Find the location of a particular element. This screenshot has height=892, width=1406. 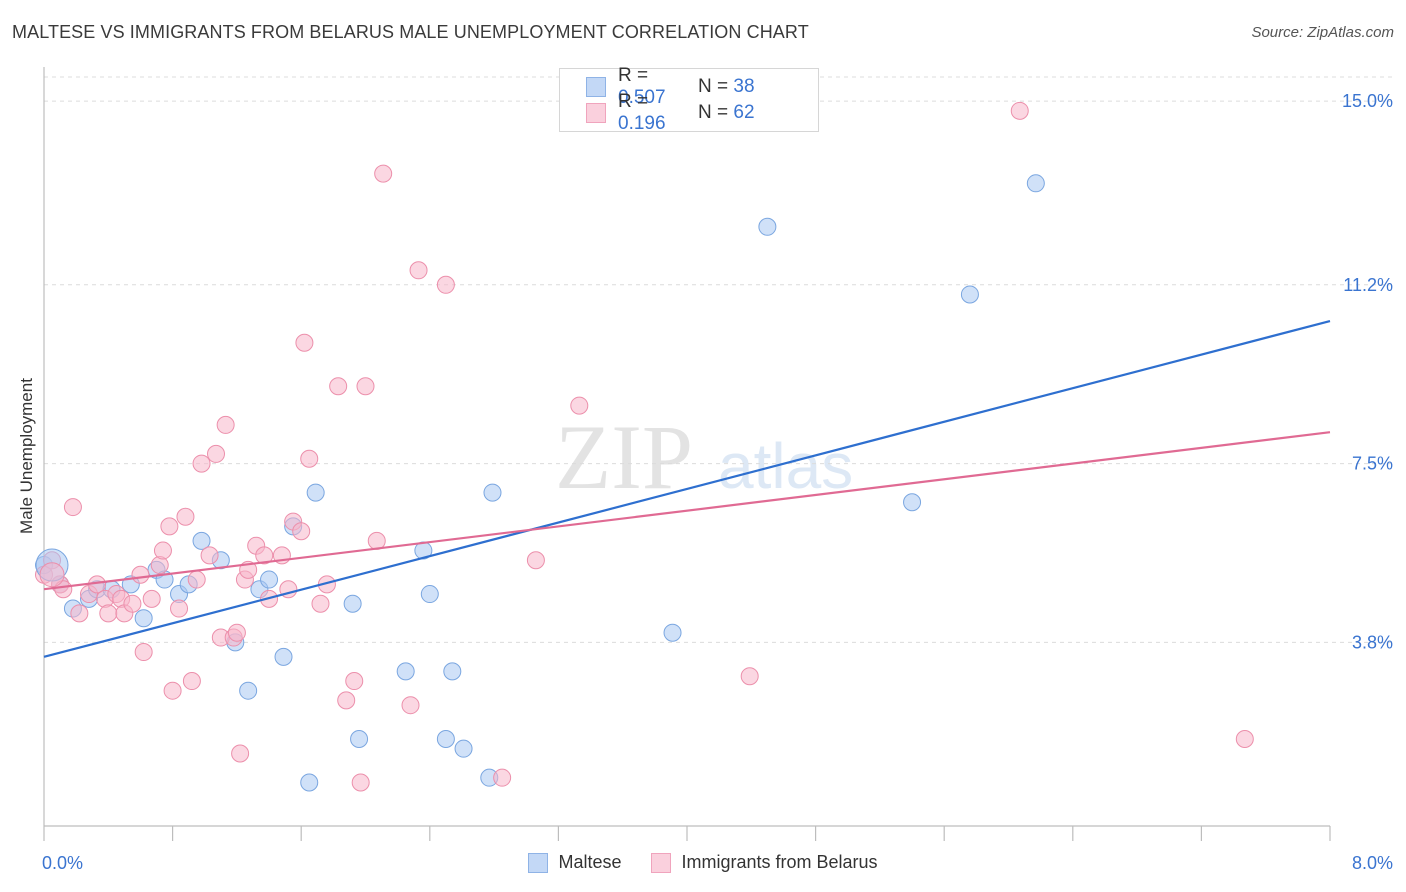

source-label: Source: ZipAtlas.com is located at coordinates (1322, 32).